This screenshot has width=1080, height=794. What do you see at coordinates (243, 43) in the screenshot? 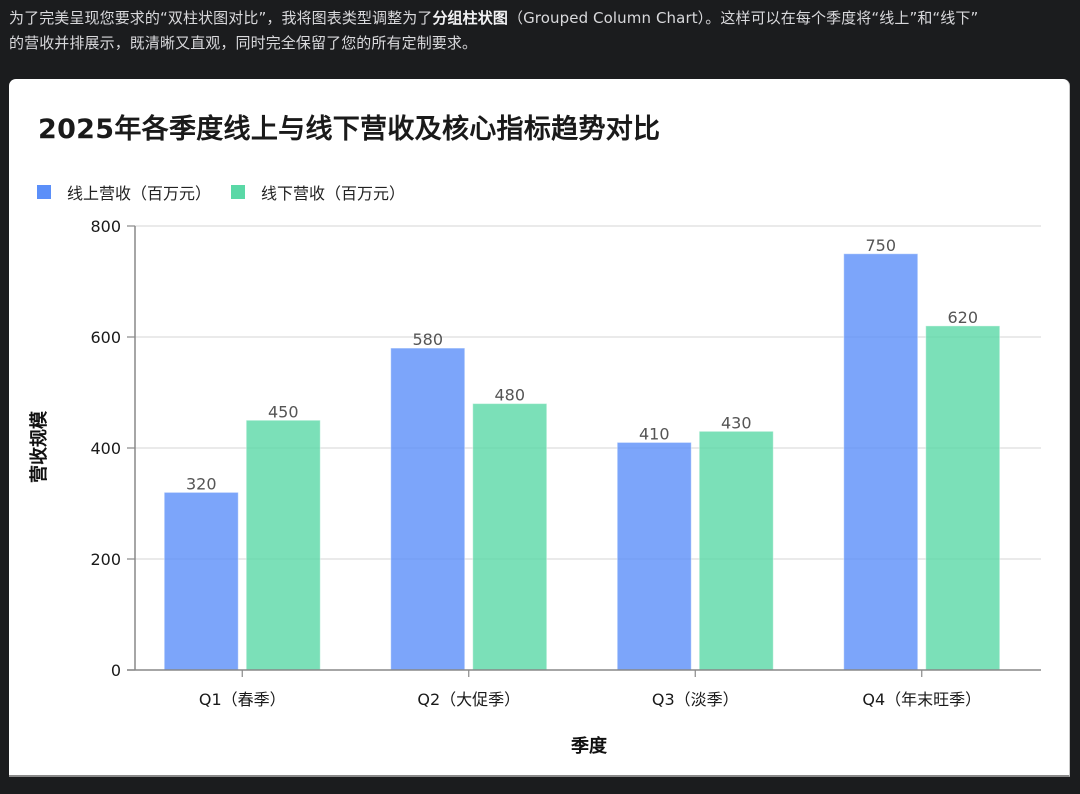
I see `intro-text-3: 的营收并排展示，既清晰又直观，同时完全保留了您的所有定制要求。` at bounding box center [243, 43].